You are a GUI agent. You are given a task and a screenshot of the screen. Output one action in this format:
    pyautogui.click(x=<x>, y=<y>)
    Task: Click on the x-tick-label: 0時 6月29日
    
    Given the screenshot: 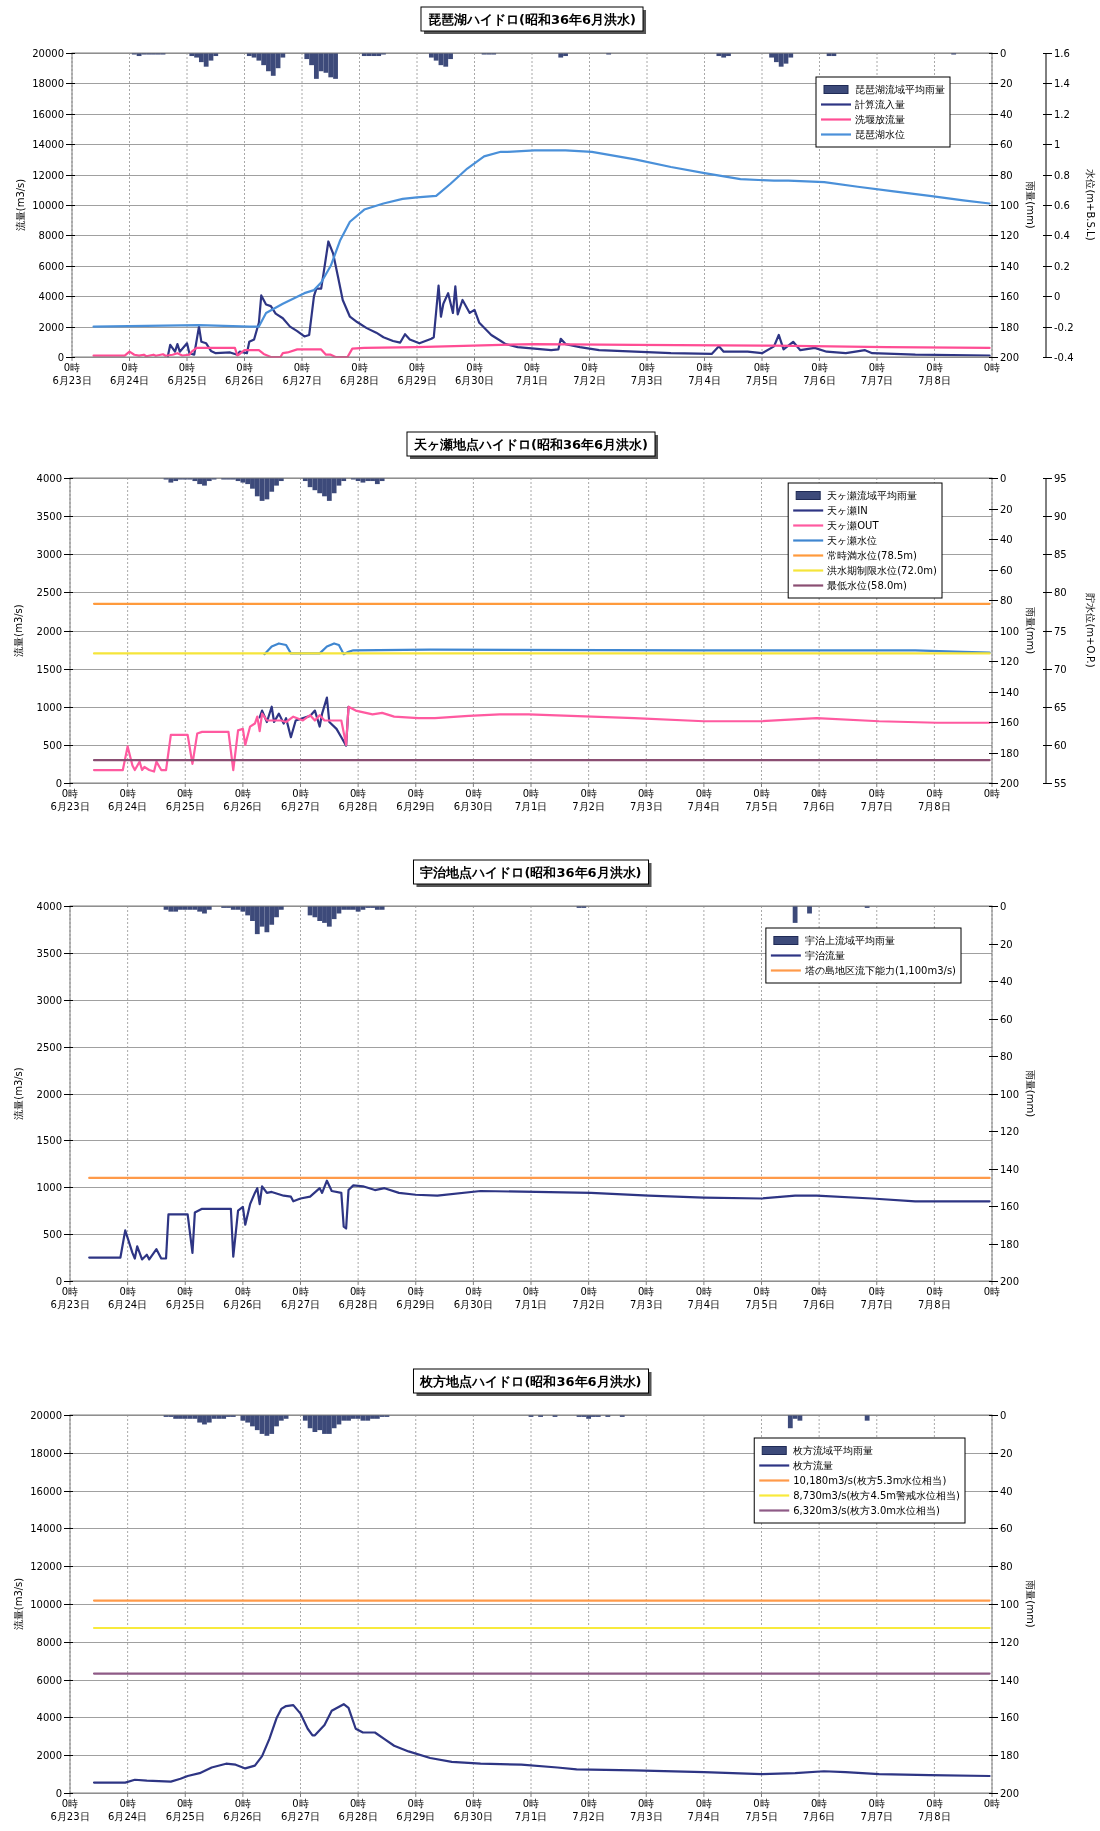 What is the action you would take?
    pyautogui.click(x=416, y=800)
    